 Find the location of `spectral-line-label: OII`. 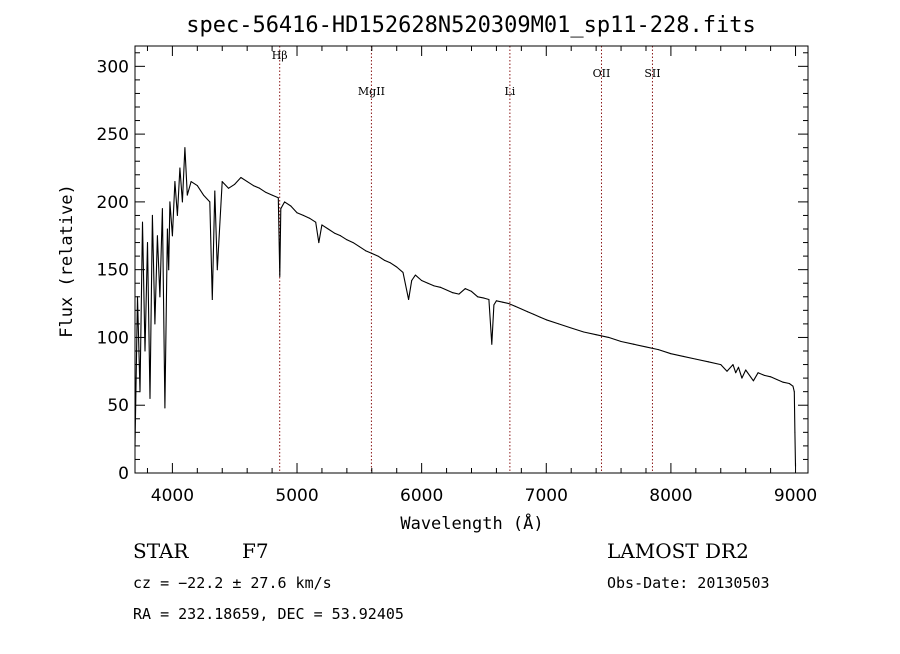

spectral-line-label: OII is located at coordinates (602, 73).